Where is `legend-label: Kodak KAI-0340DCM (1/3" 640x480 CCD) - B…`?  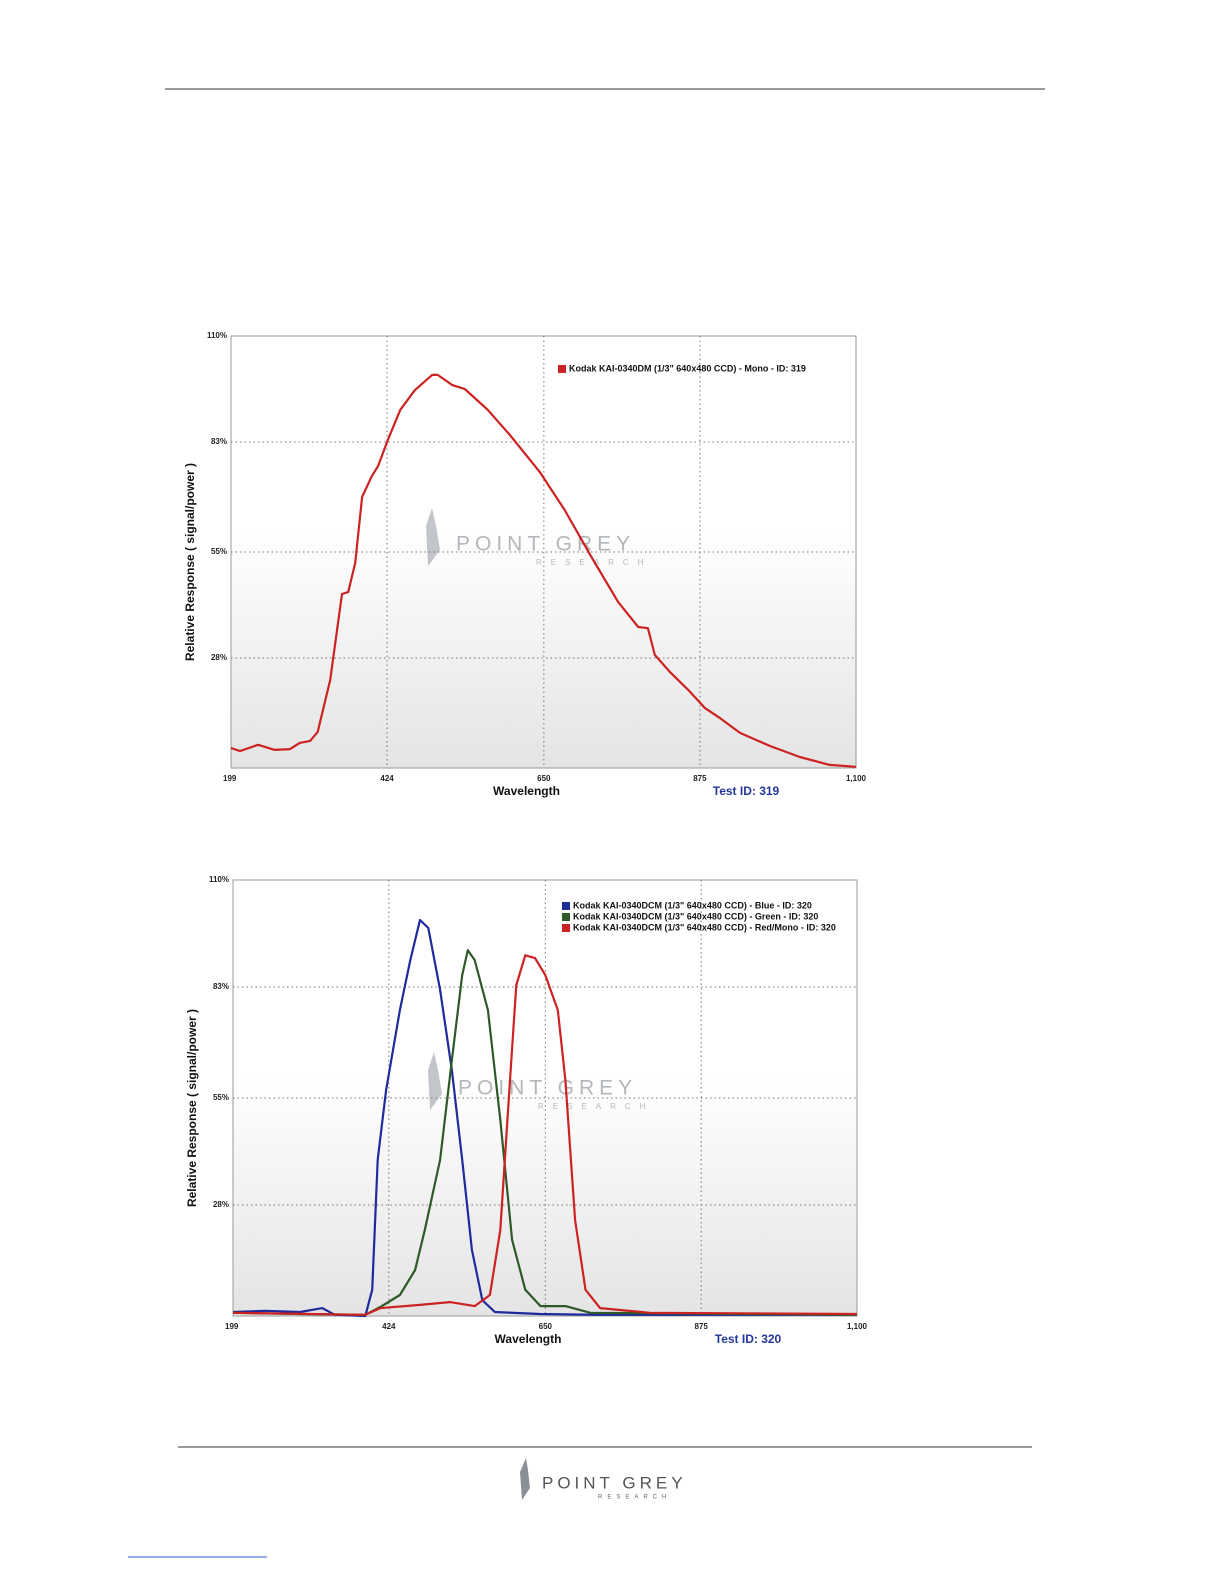 legend-label: Kodak KAI-0340DCM (1/3" 640x480 CCD) - B… is located at coordinates (692, 905).